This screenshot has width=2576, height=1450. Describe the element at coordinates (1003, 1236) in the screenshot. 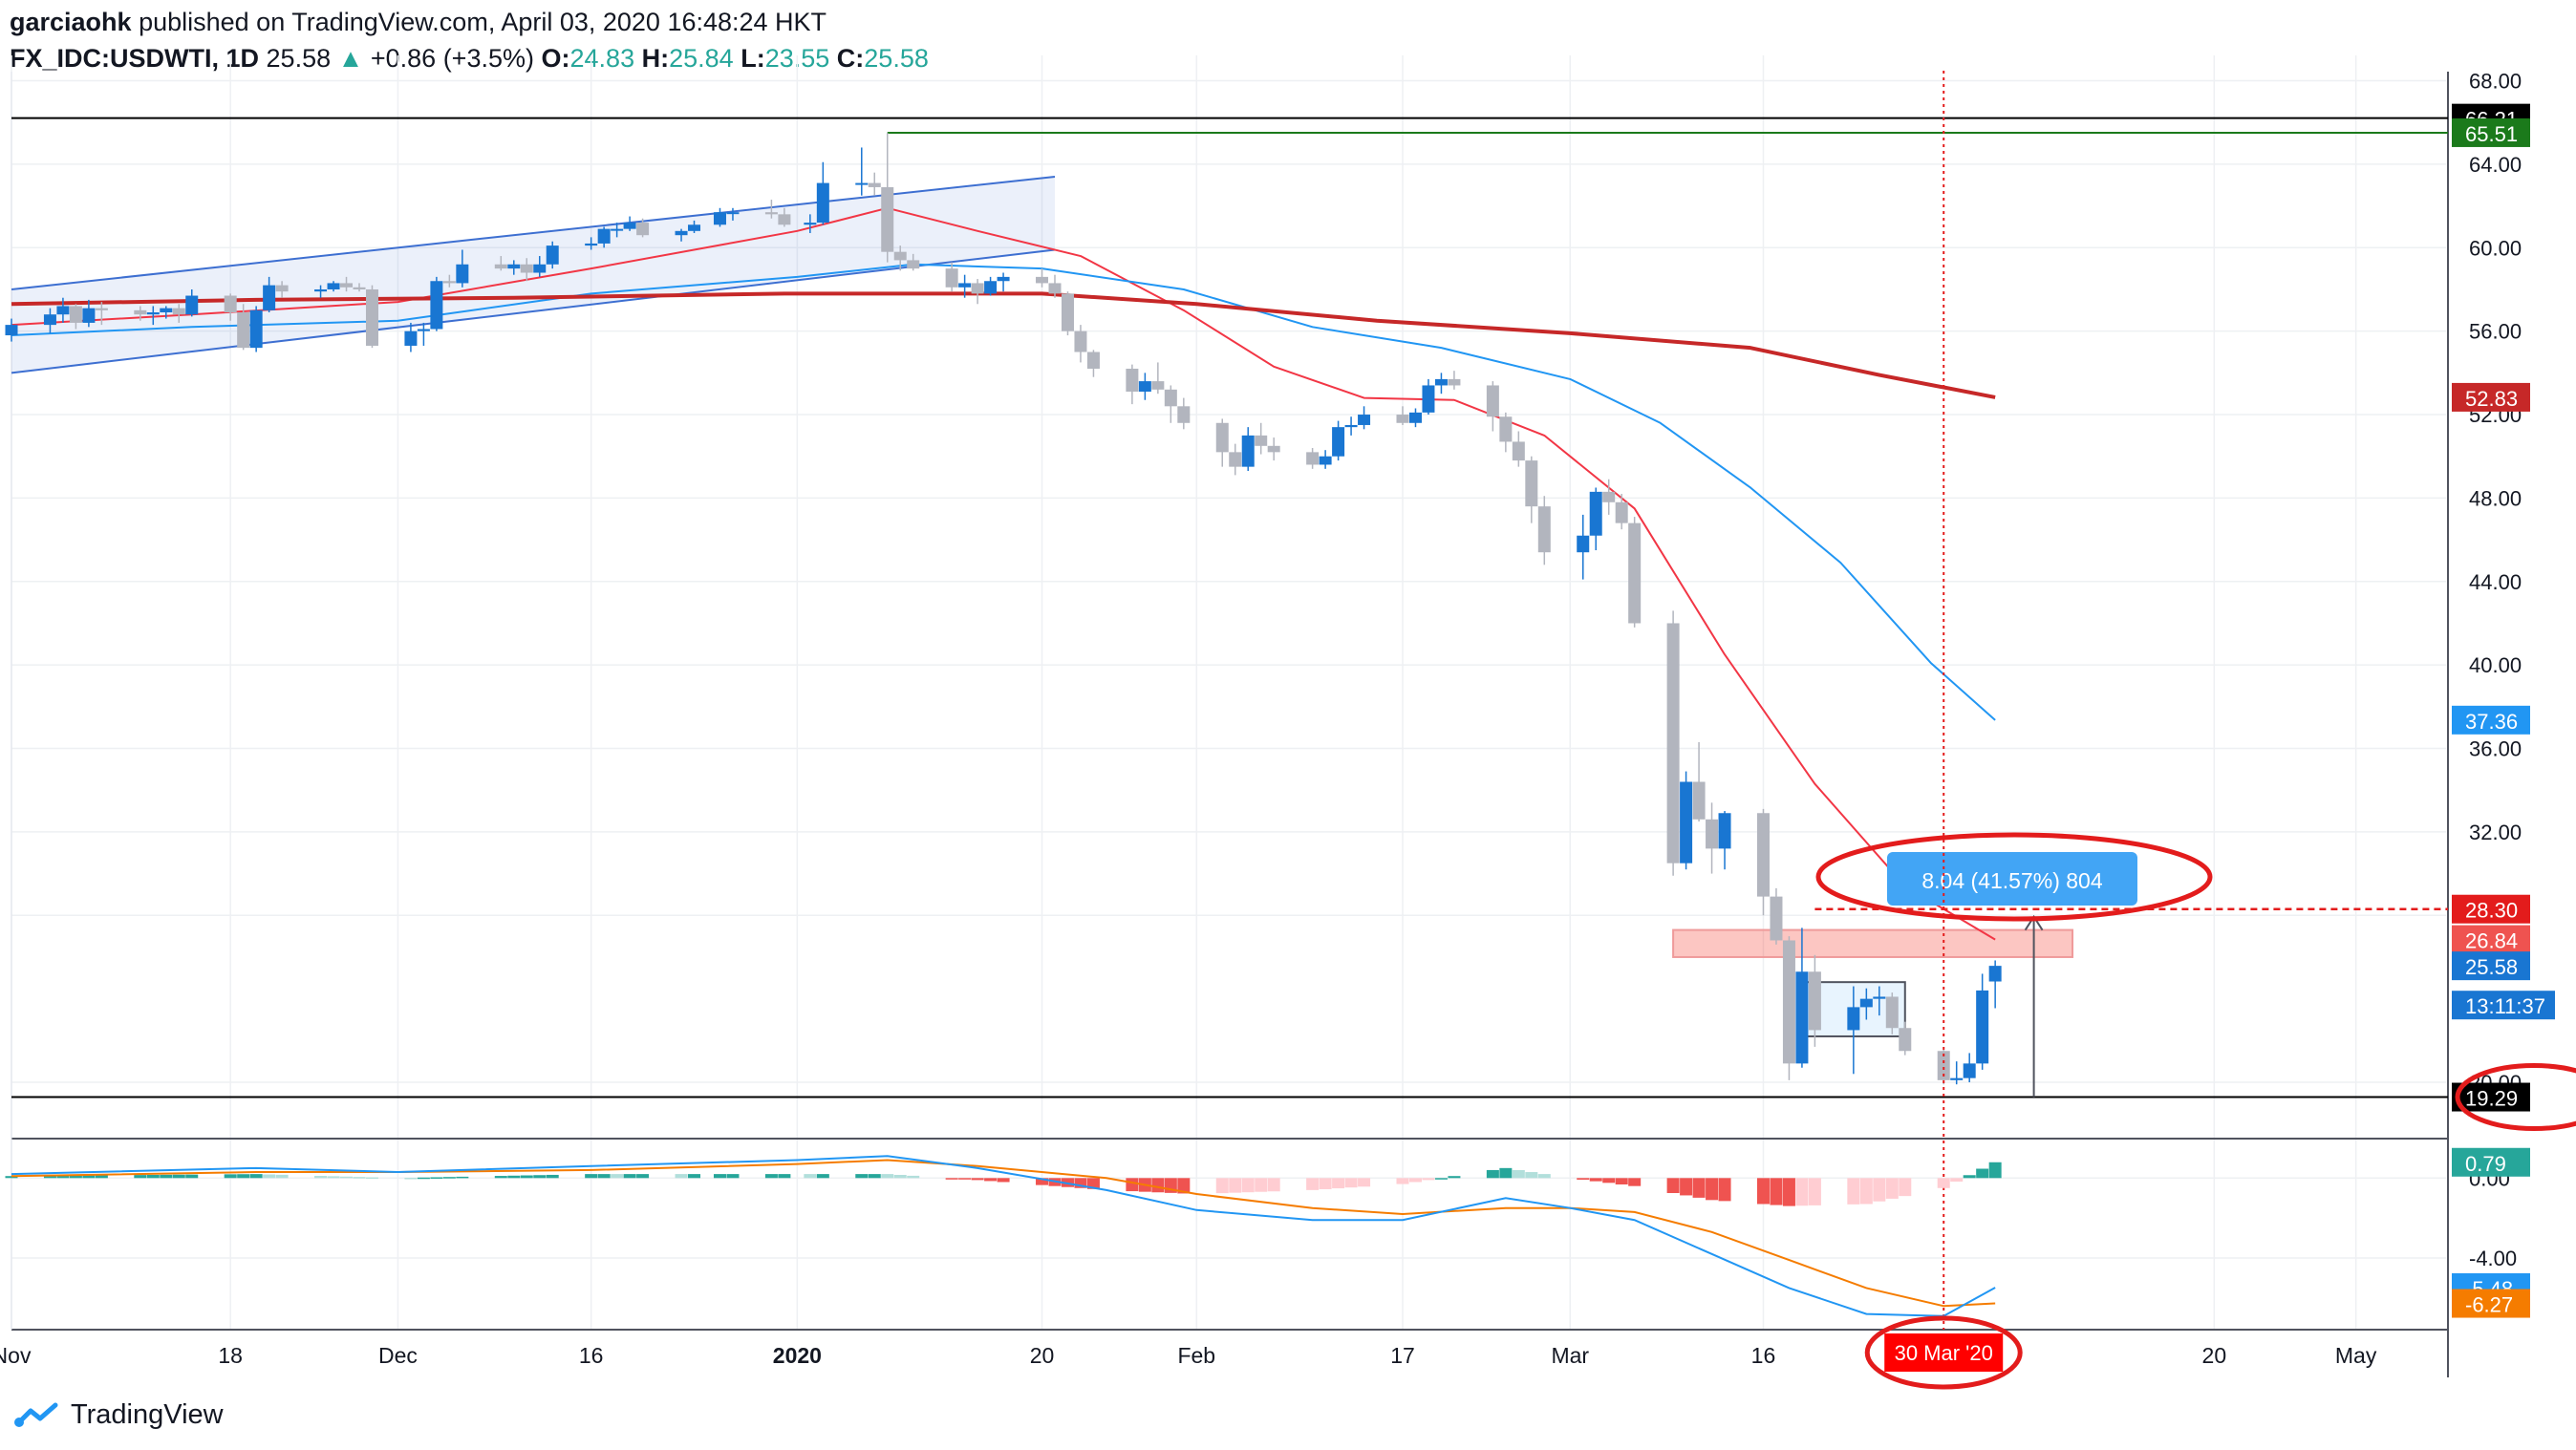

I see `macd-line` at that location.